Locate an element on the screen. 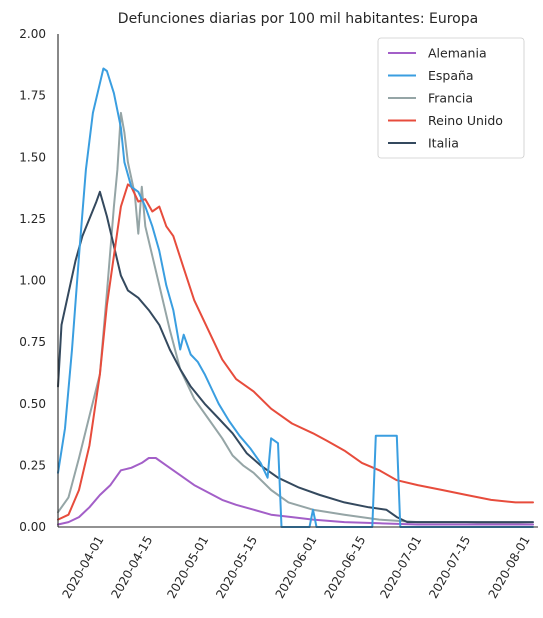  y-tick-label: 1.00 is located at coordinates (32, 281).